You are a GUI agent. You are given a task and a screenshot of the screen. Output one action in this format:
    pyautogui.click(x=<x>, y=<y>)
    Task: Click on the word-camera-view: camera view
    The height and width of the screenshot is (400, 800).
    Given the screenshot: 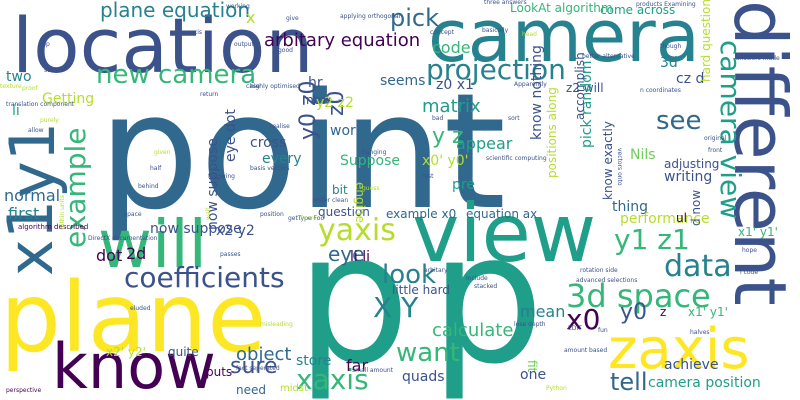 What is the action you would take?
    pyautogui.click(x=730, y=130)
    